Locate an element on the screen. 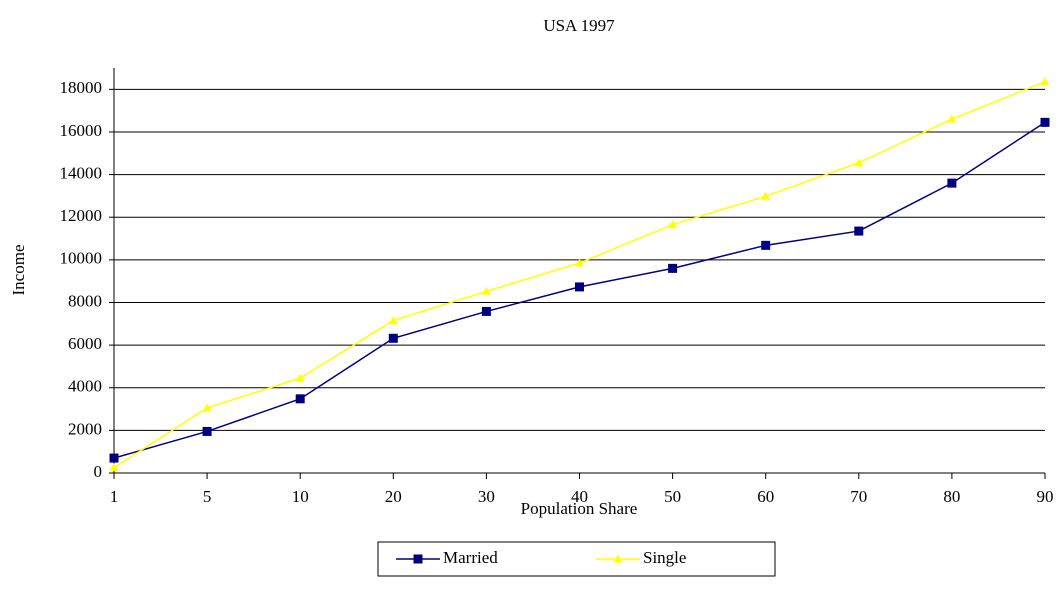  x-tick-label: 5 is located at coordinates (207, 496).